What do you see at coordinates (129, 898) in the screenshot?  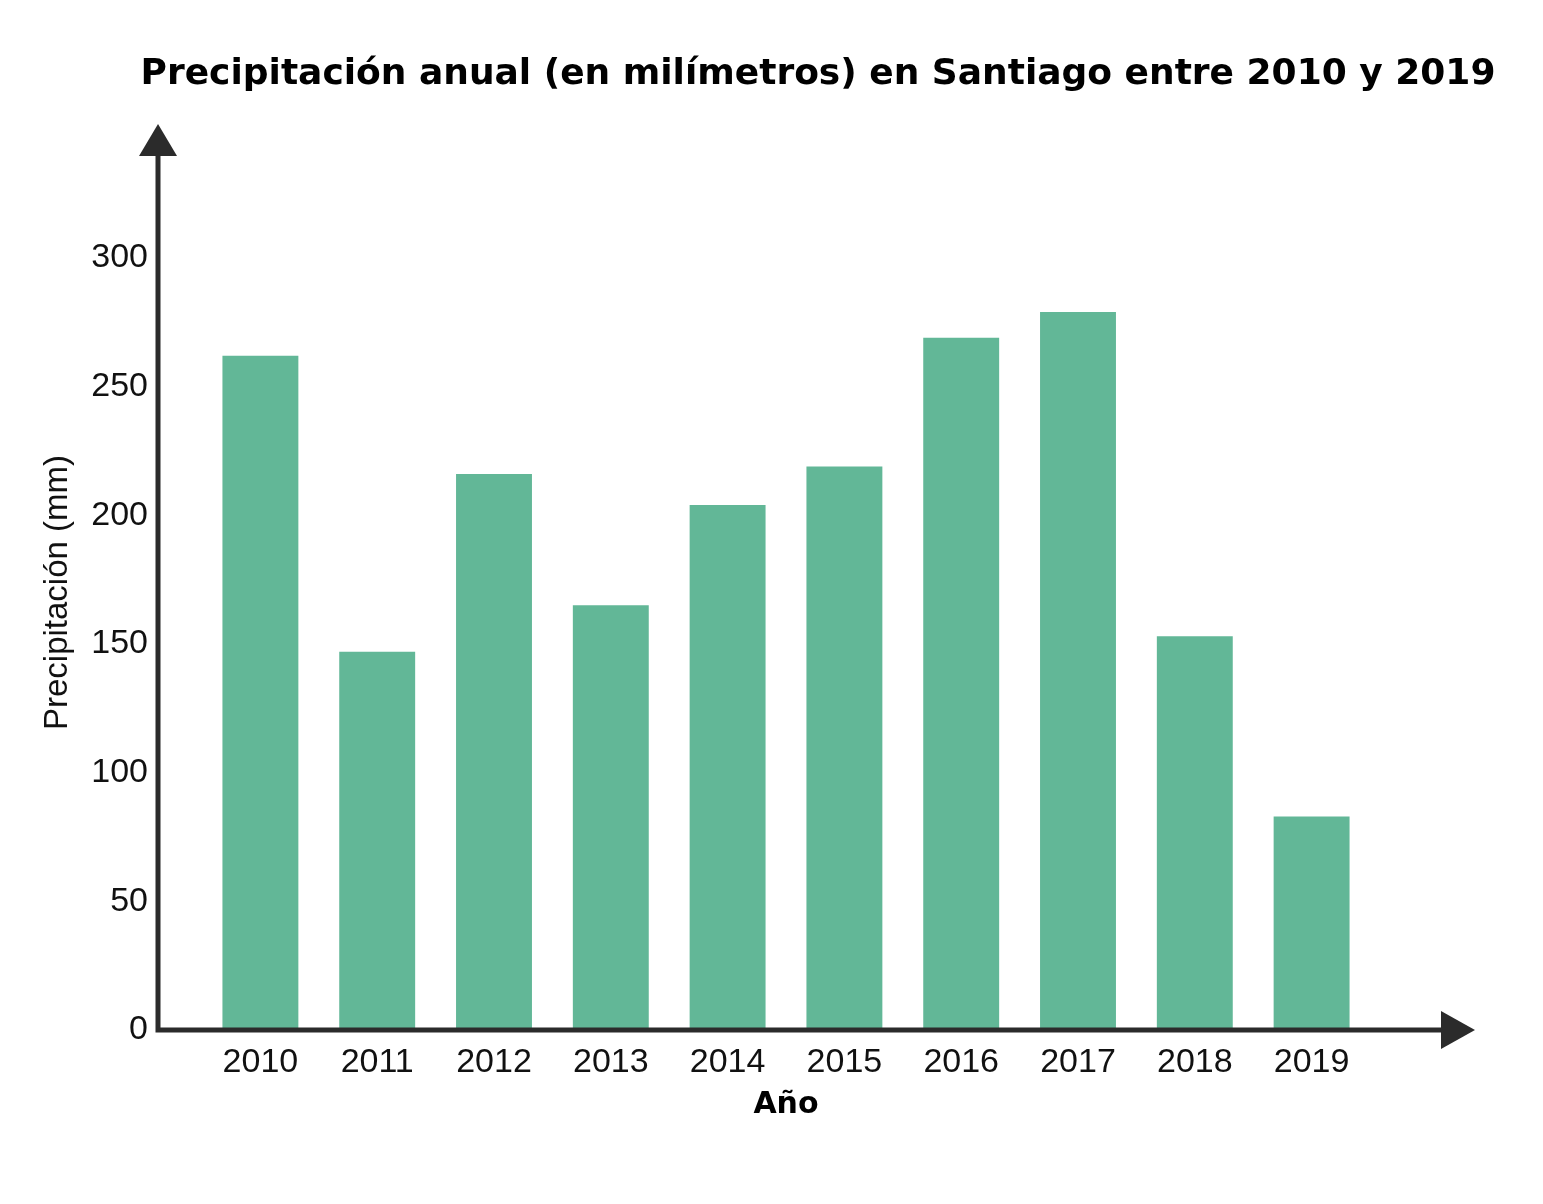 I see `y-tick-label: 50` at bounding box center [129, 898].